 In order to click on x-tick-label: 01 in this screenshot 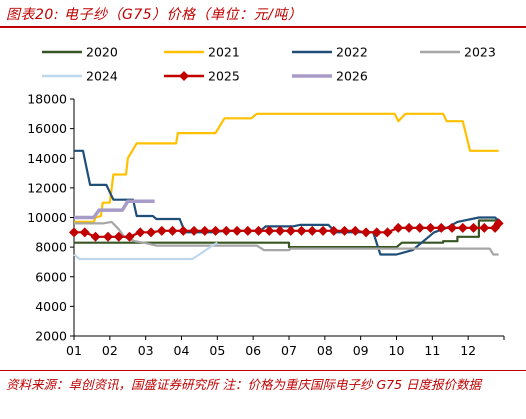, I will do `click(74, 350)`.